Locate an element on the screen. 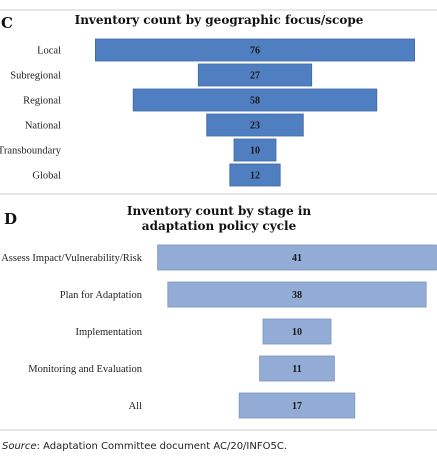  source-label: Source is located at coordinates (19, 446).